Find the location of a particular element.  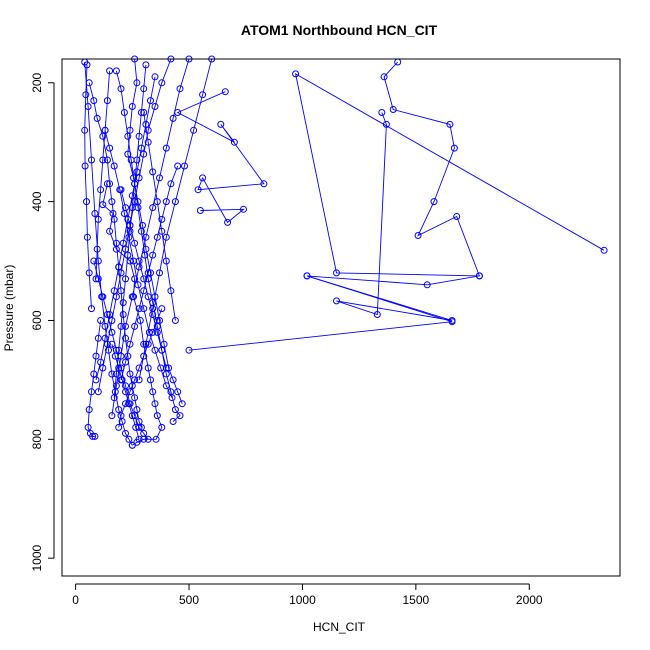

x-tick-label: 1000 is located at coordinates (302, 600).